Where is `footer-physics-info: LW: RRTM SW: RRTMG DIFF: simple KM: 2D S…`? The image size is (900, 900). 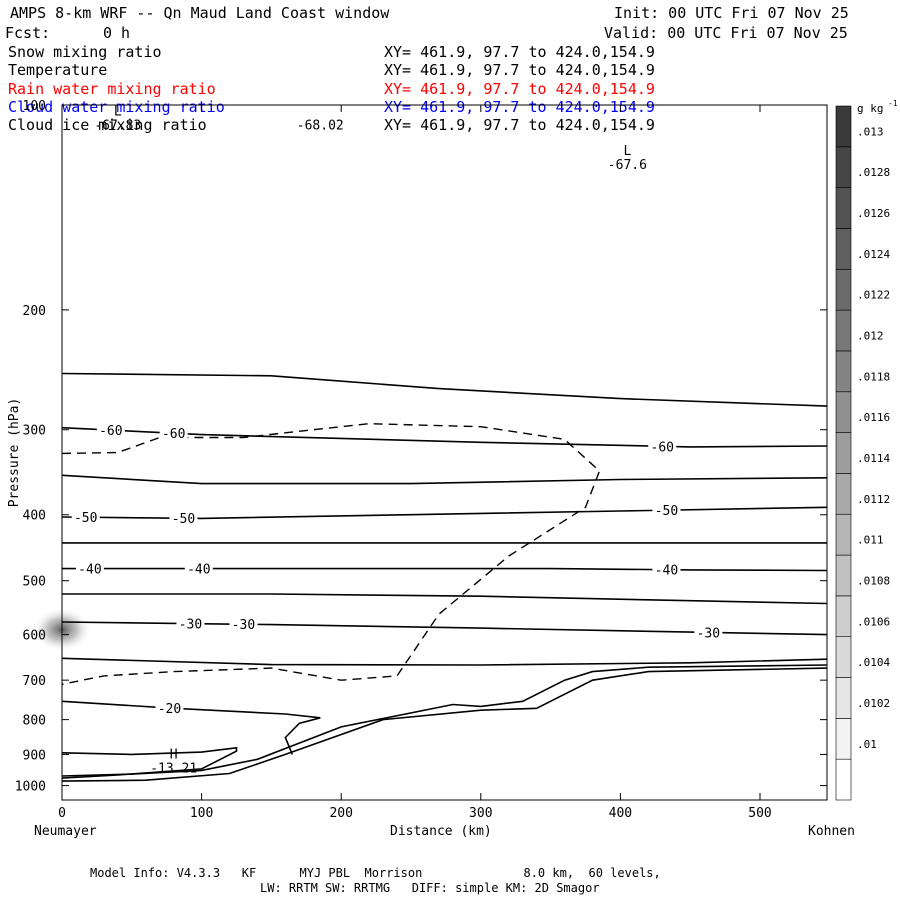 footer-physics-info: LW: RRTM SW: RRTMG DIFF: simple KM: 2D S… is located at coordinates (430, 888).